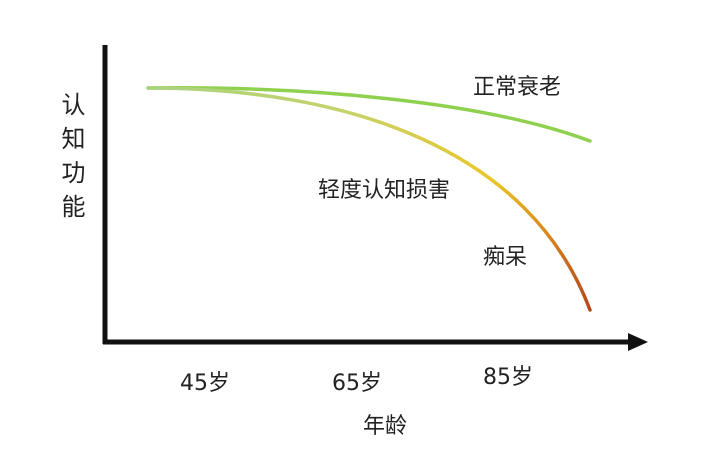 The width and height of the screenshot is (728, 458). Describe the element at coordinates (357, 383) in the screenshot. I see `x-tick-label: 65岁` at that location.